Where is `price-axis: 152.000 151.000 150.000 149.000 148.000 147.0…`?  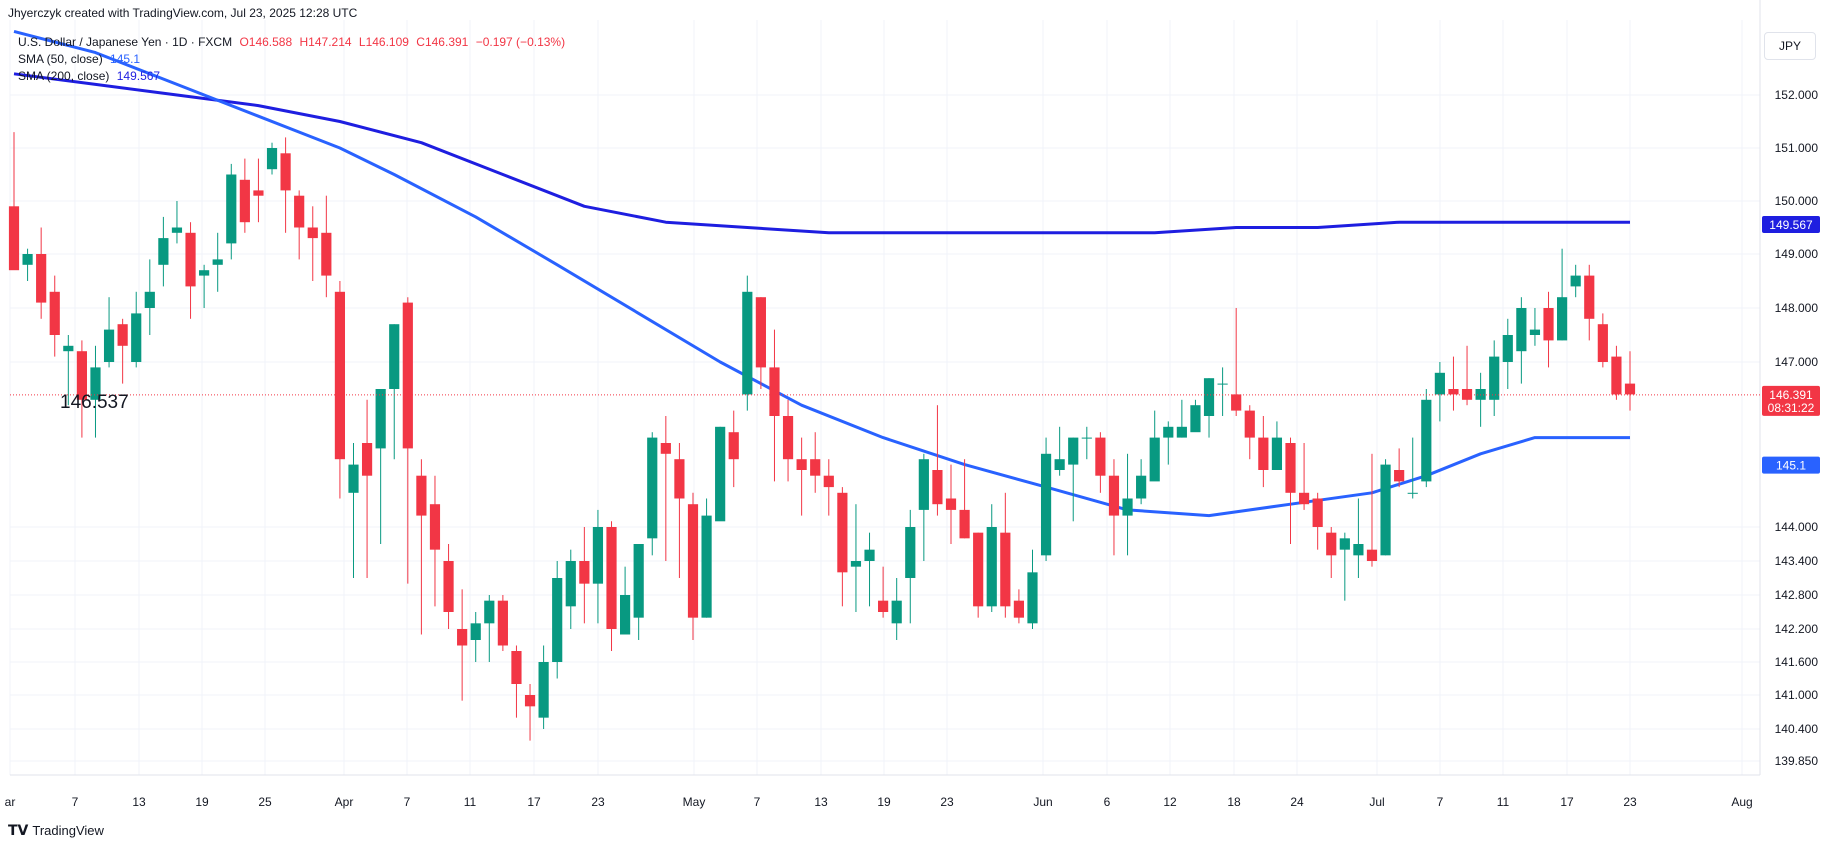 price-axis: 152.000 151.000 150.000 149.000 148.000 147.0… is located at coordinates (1797, 428).